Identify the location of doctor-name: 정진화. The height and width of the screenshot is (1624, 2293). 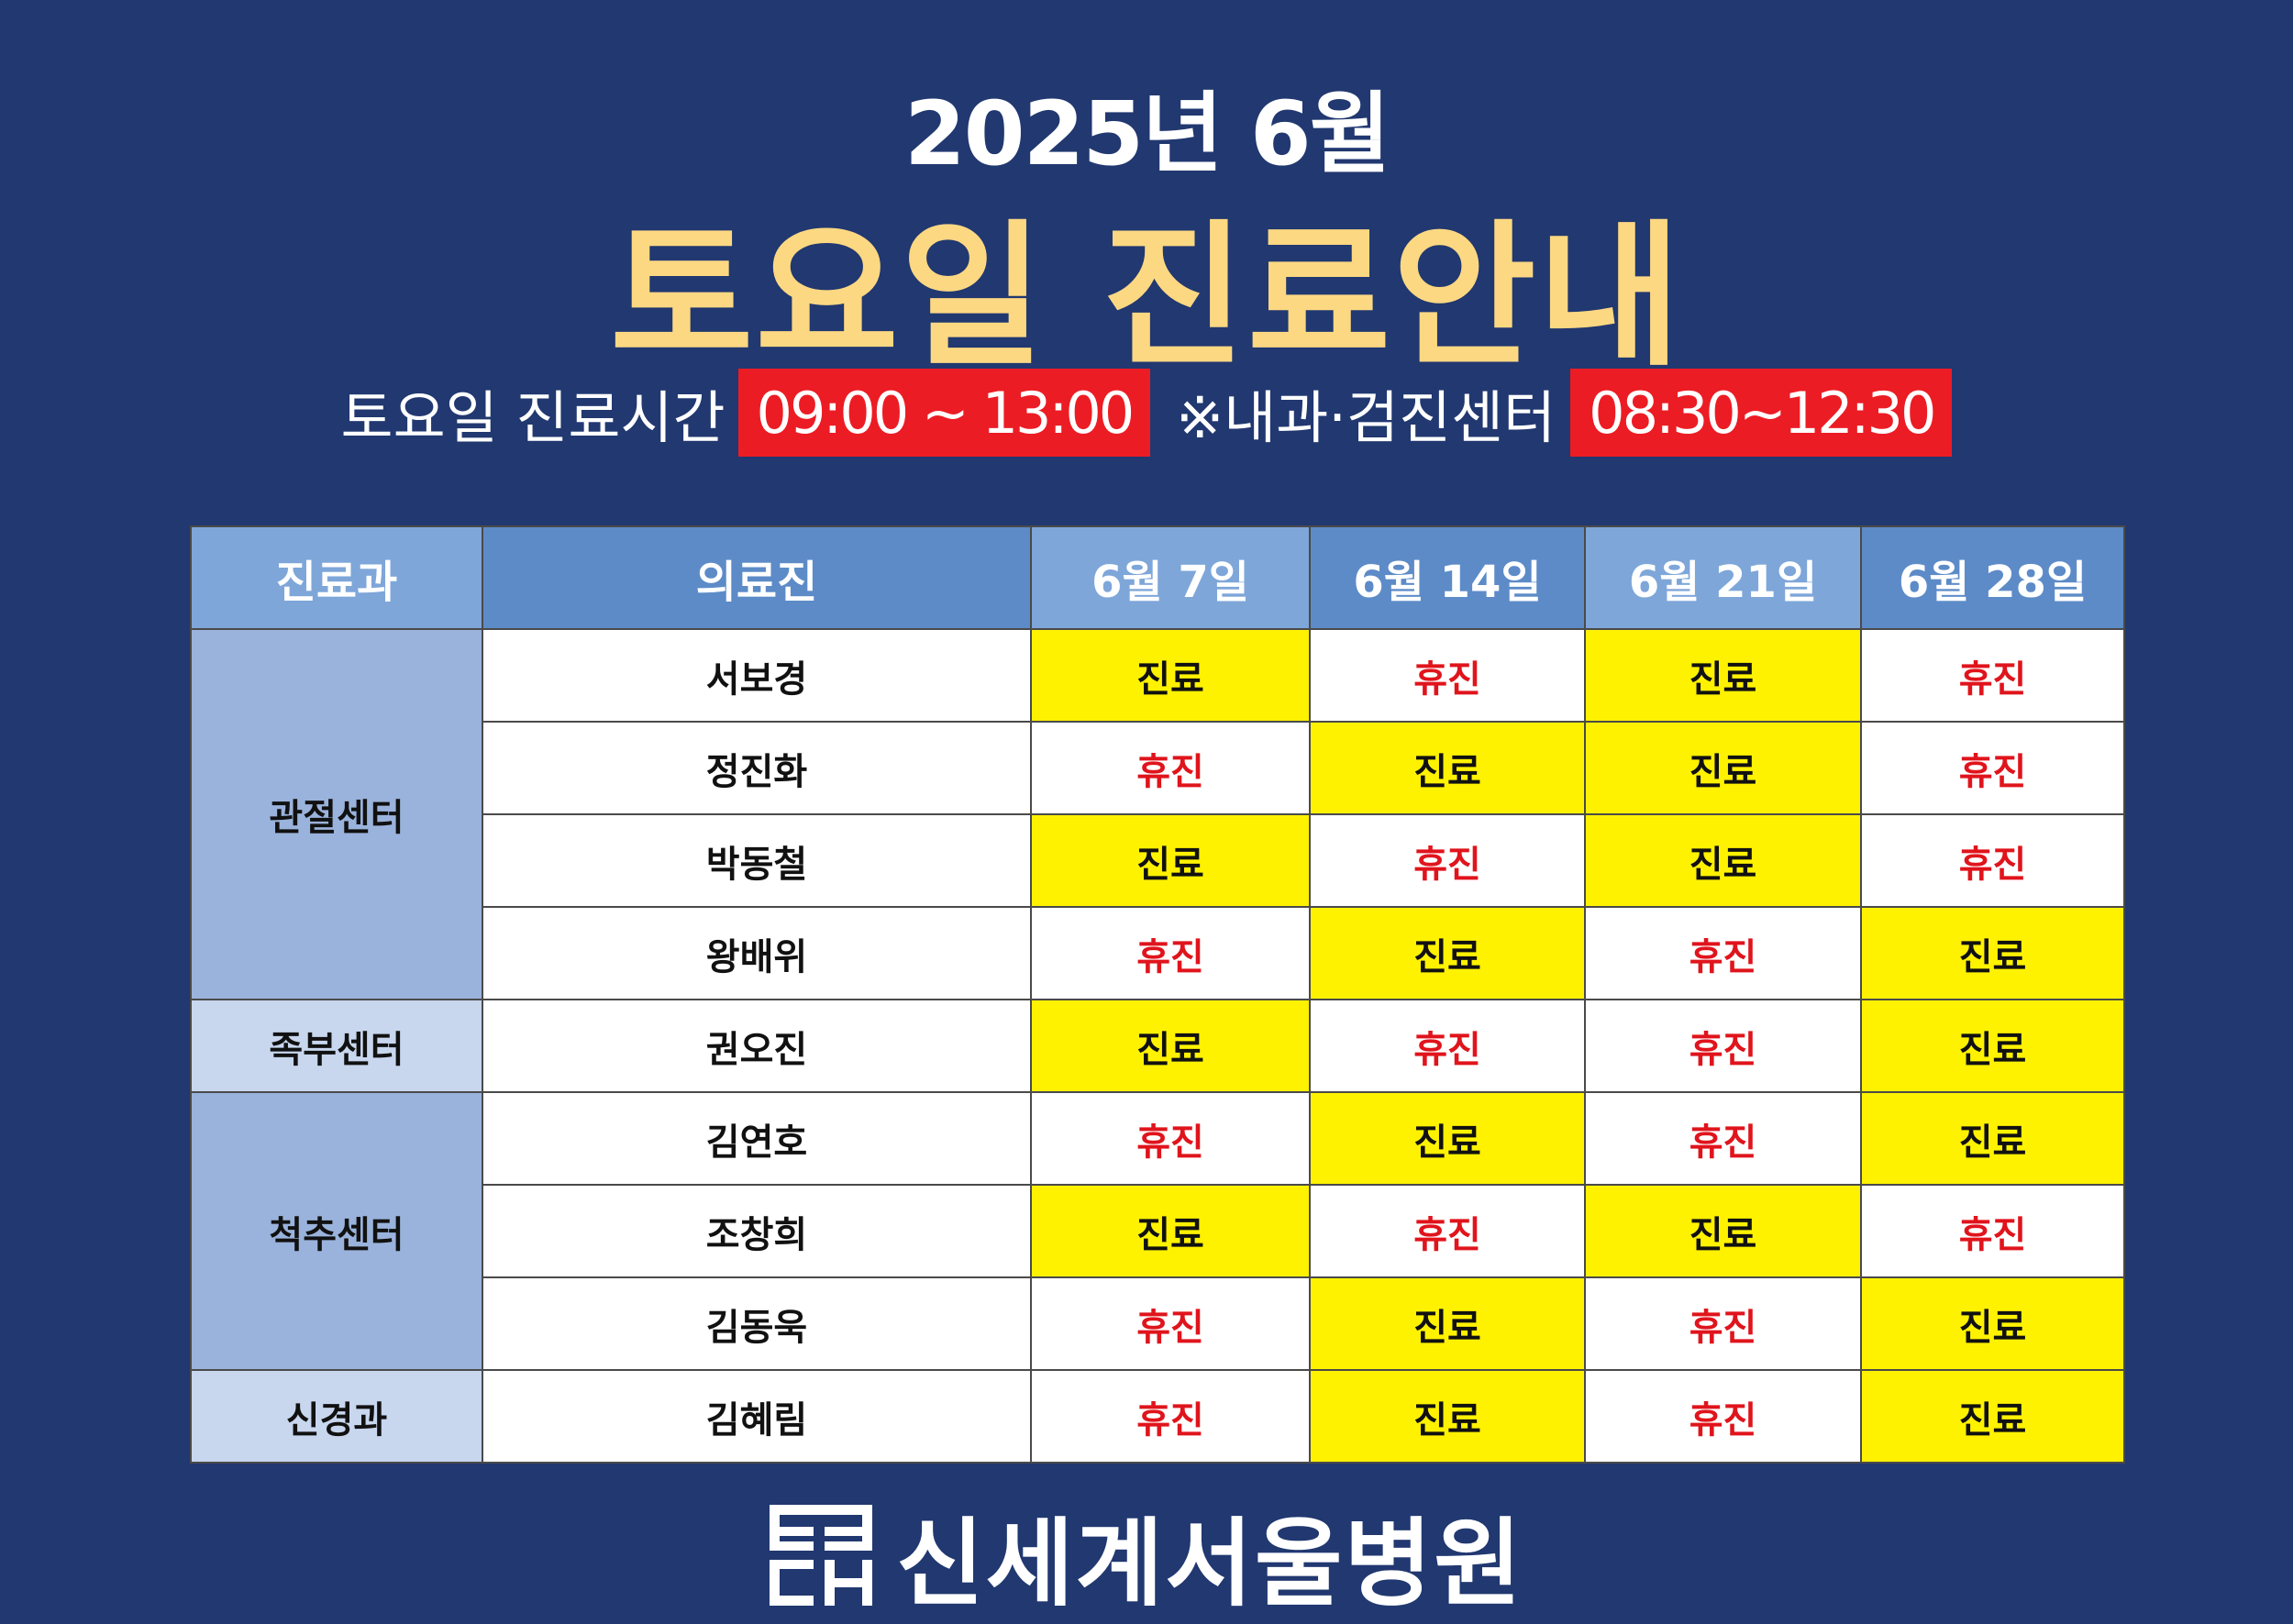
(757, 768).